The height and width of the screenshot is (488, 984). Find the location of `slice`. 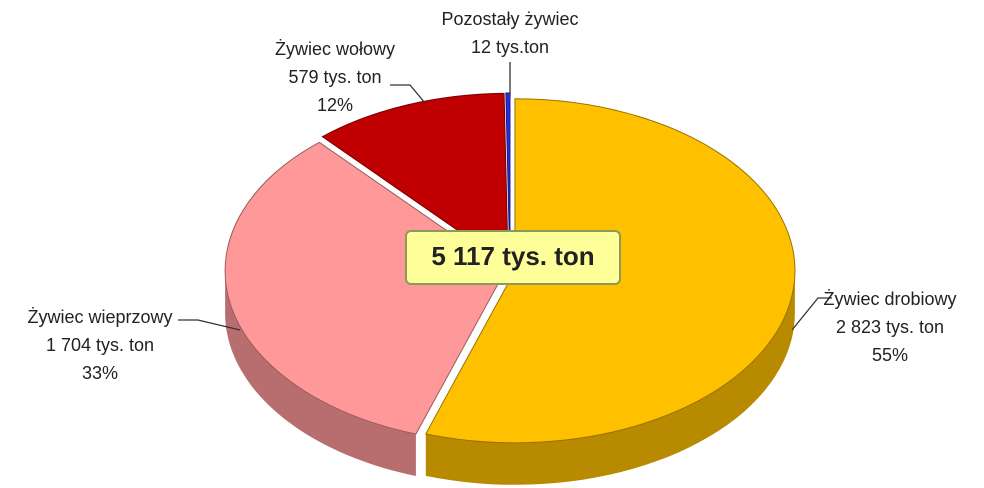

slice is located at coordinates (415, 179).